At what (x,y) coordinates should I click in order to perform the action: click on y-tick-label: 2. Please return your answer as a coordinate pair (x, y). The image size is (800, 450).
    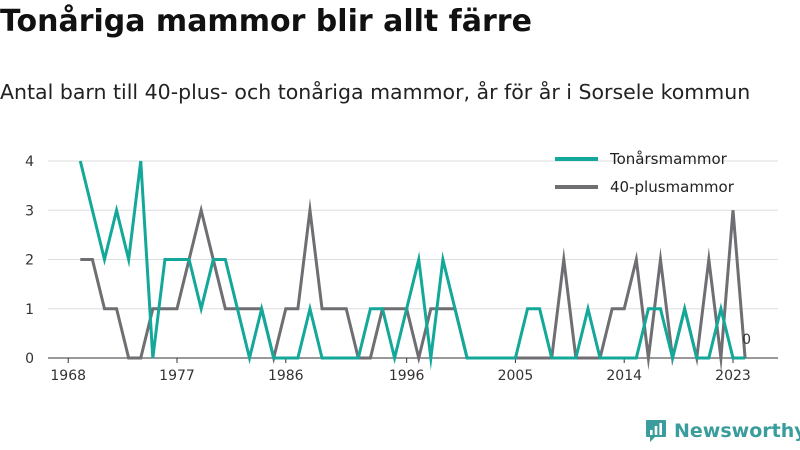
    Looking at the image, I should click on (29, 261).